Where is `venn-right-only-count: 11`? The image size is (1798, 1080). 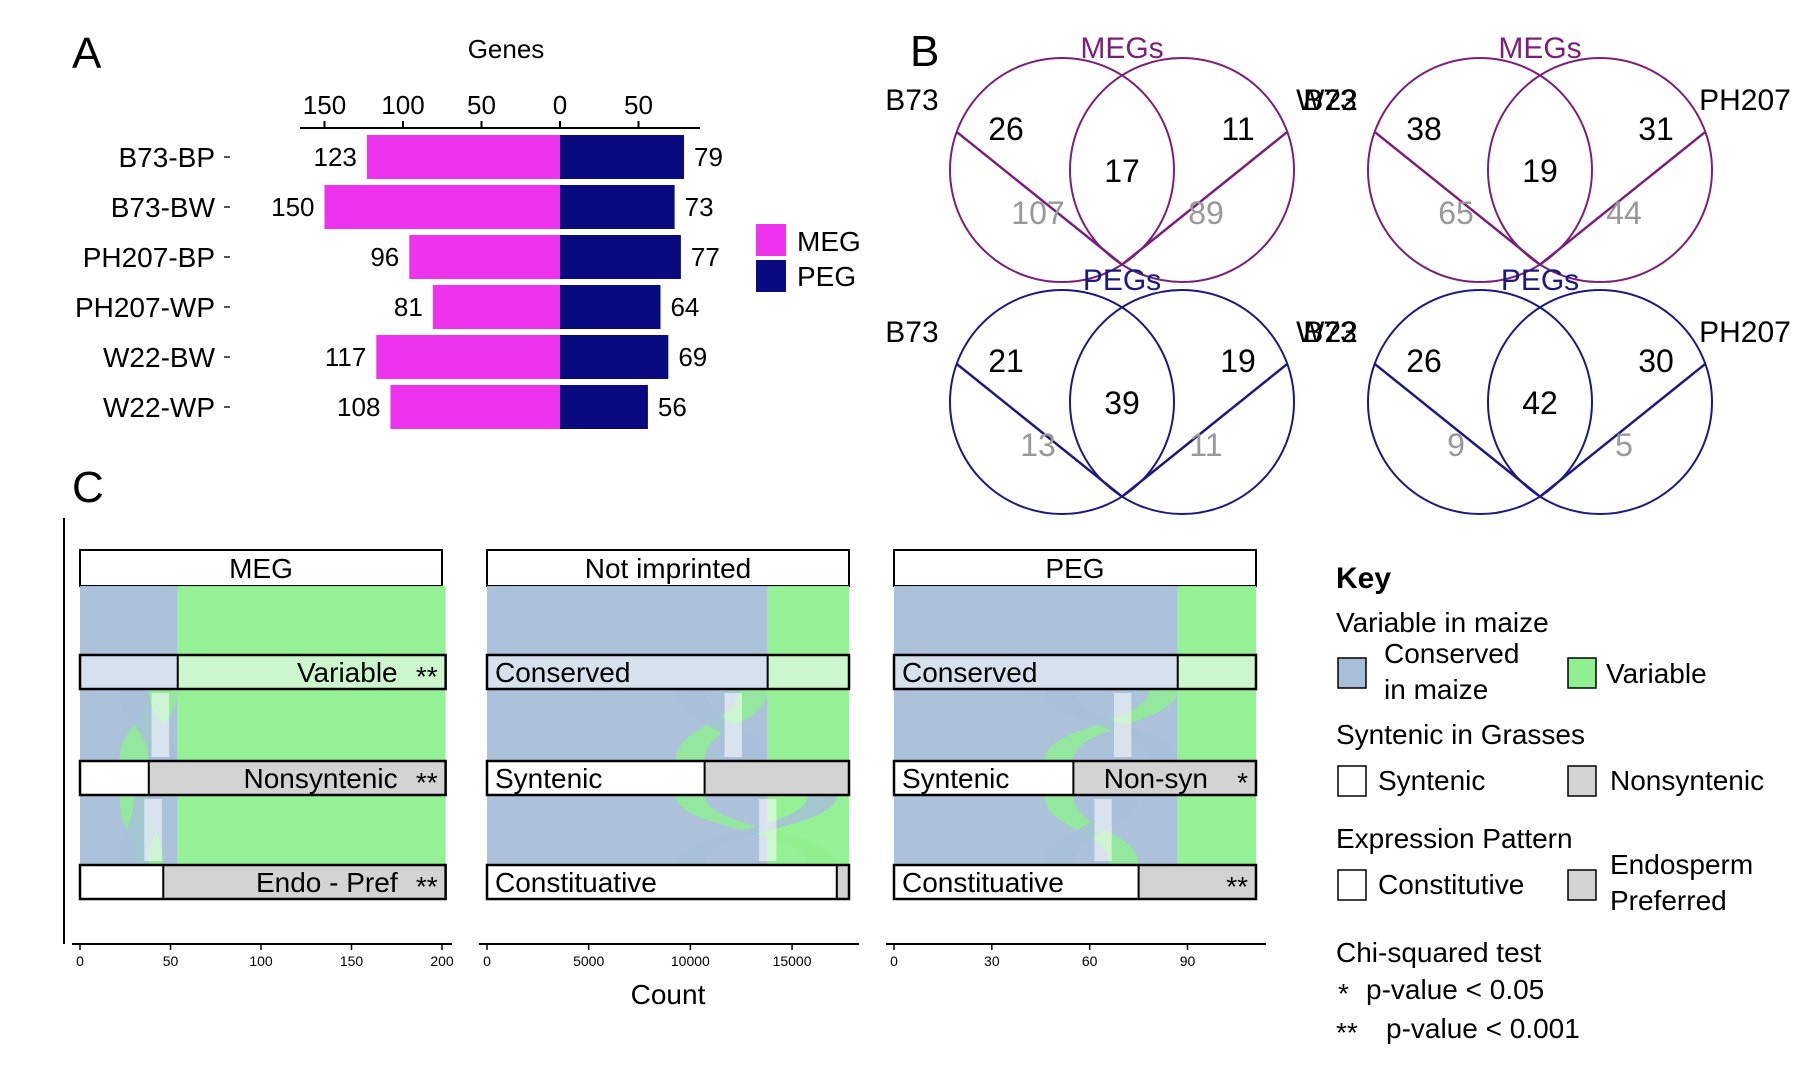 venn-right-only-count: 11 is located at coordinates (1237, 129).